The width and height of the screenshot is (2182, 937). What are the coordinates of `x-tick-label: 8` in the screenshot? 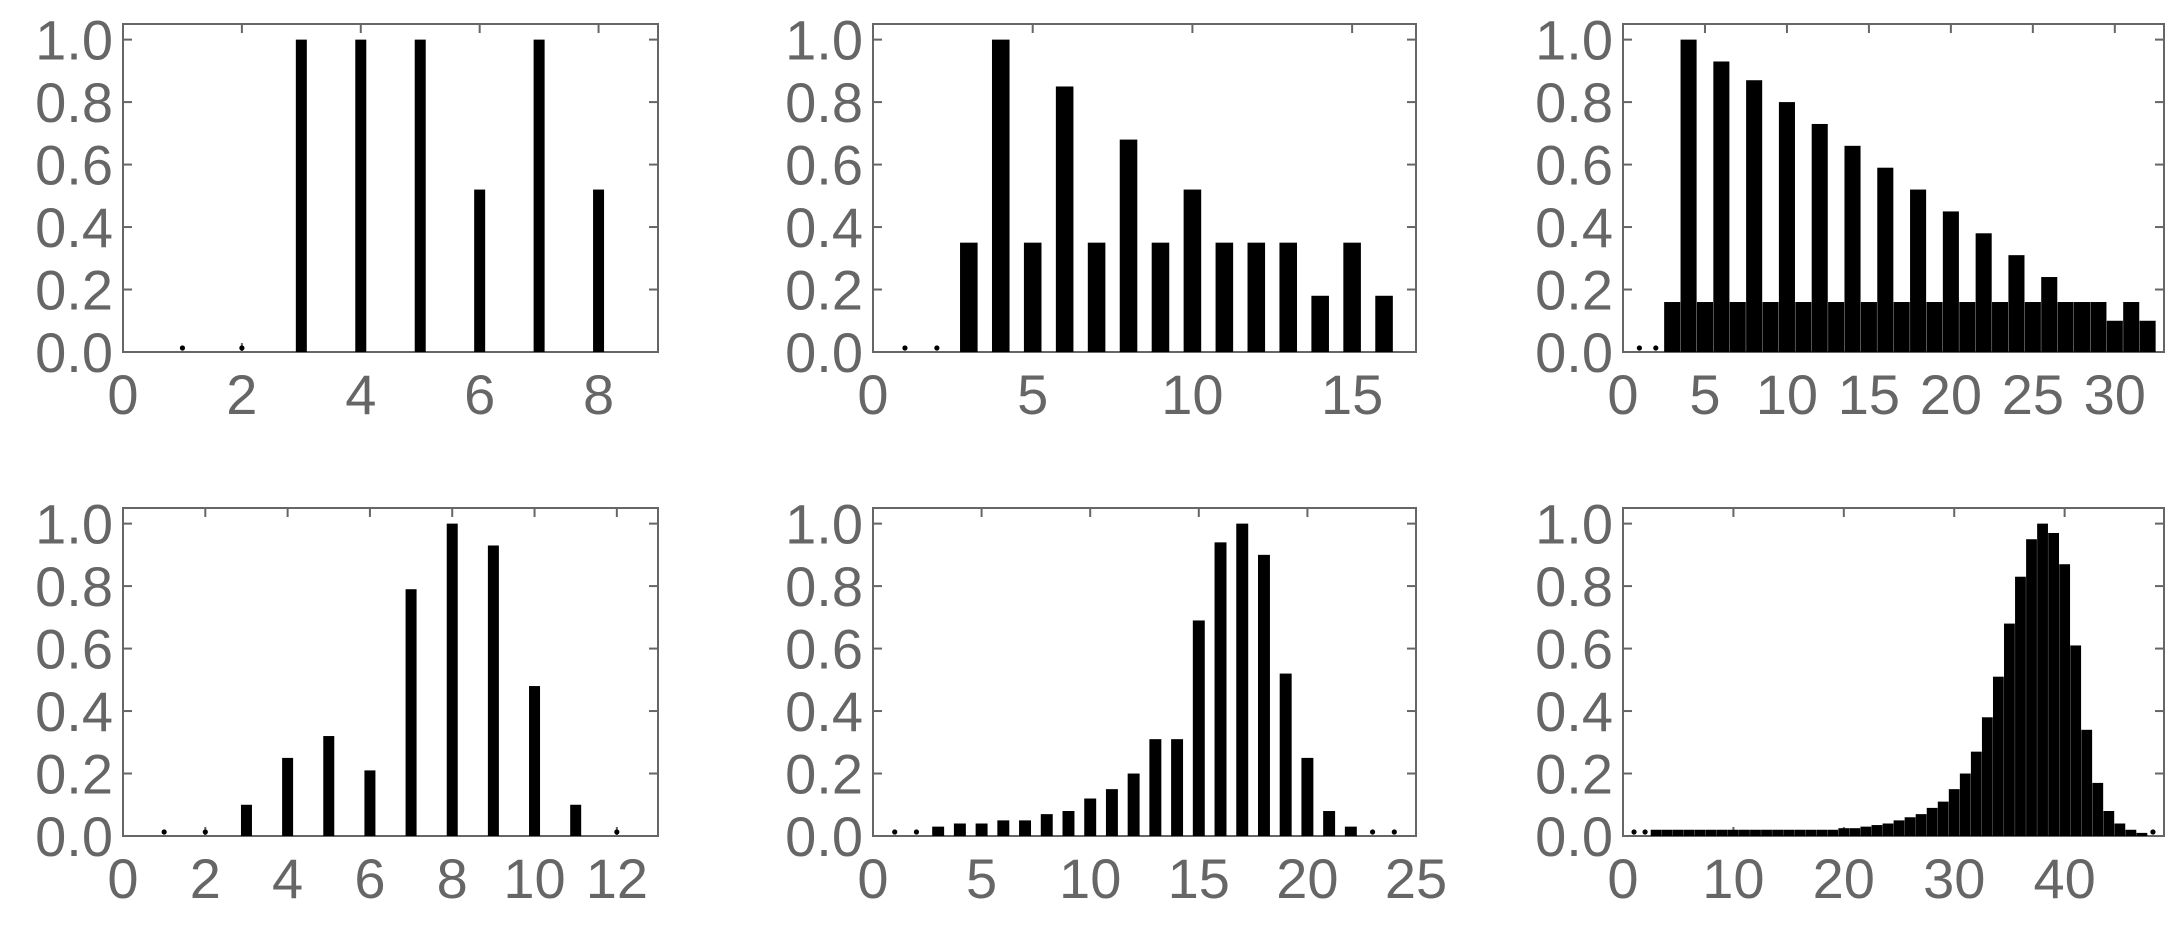 It's located at (598, 394).